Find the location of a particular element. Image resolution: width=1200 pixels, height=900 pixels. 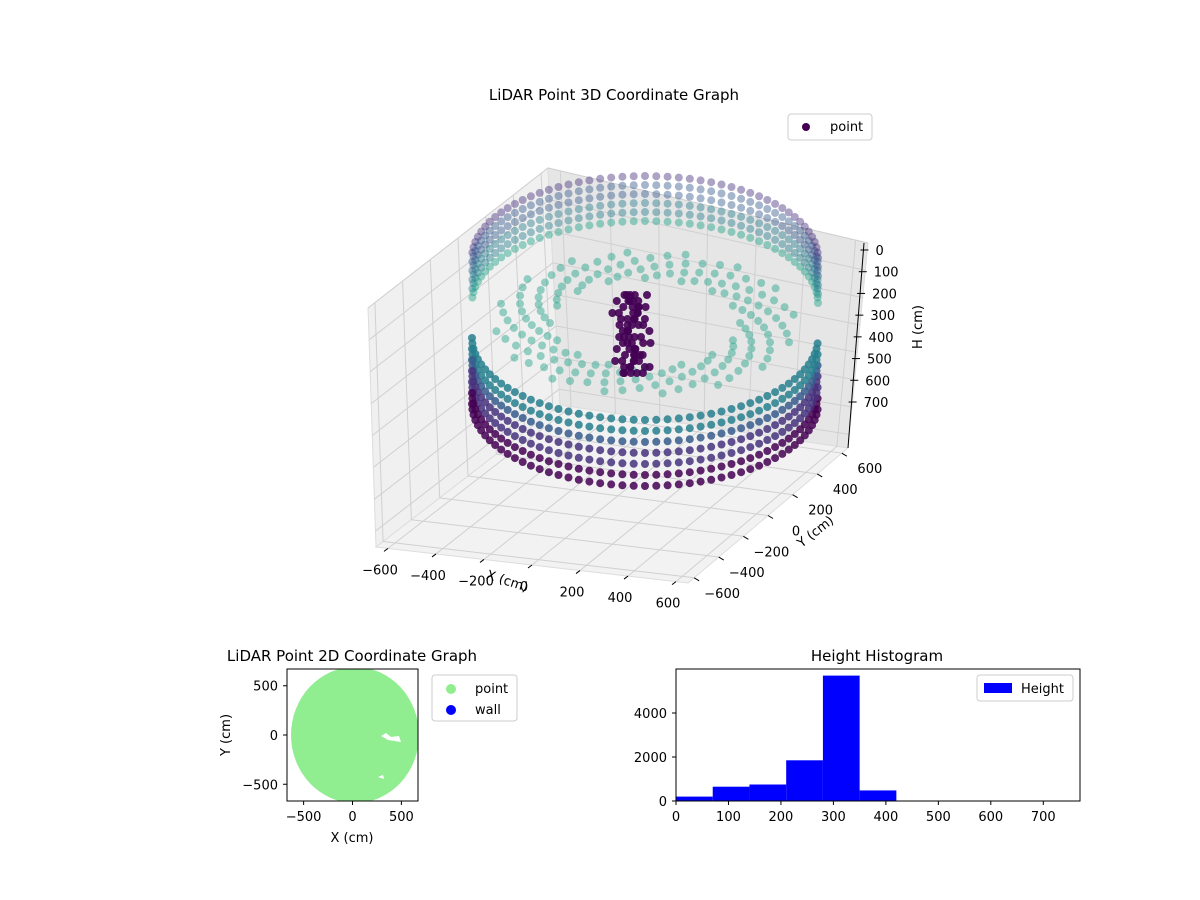

plot-frame-histogram is located at coordinates (878, 735).